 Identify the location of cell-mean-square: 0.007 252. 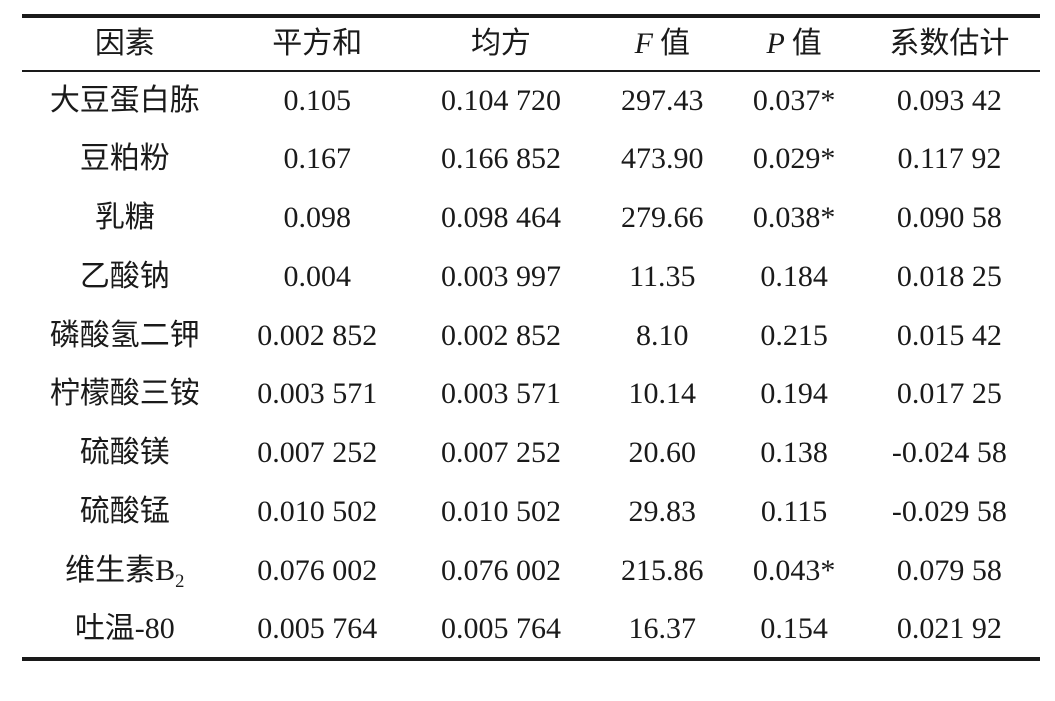
(500, 453).